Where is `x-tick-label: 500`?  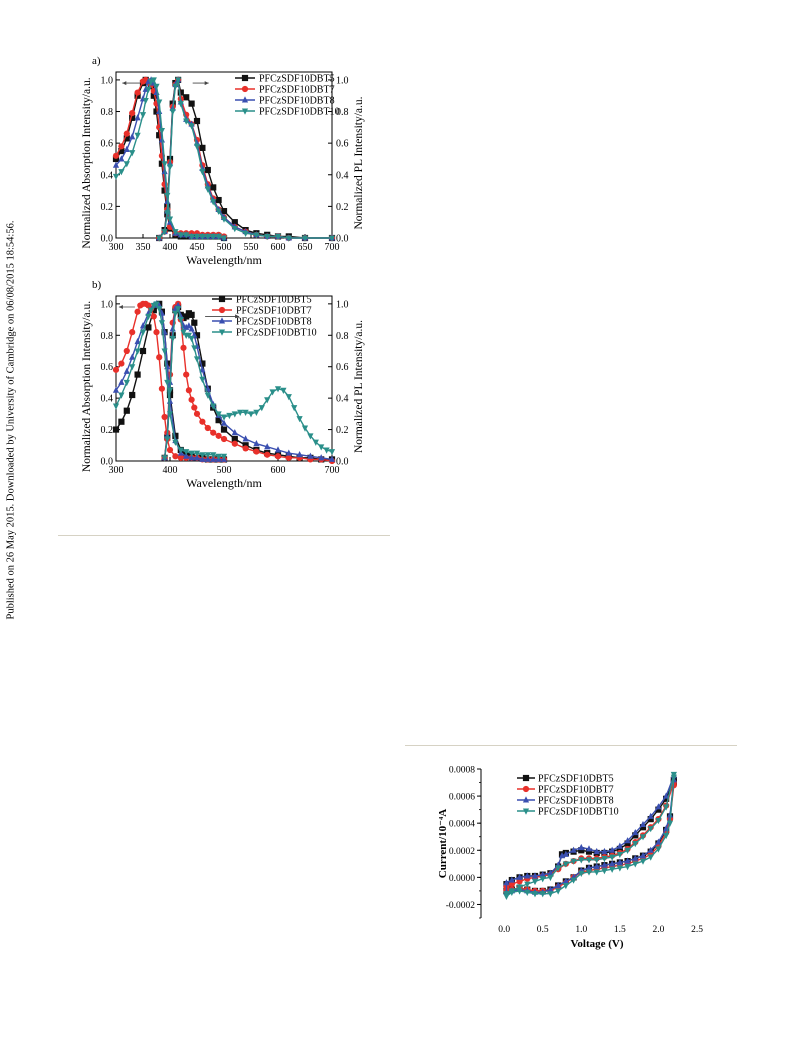
x-tick-label: 500 is located at coordinates (224, 470).